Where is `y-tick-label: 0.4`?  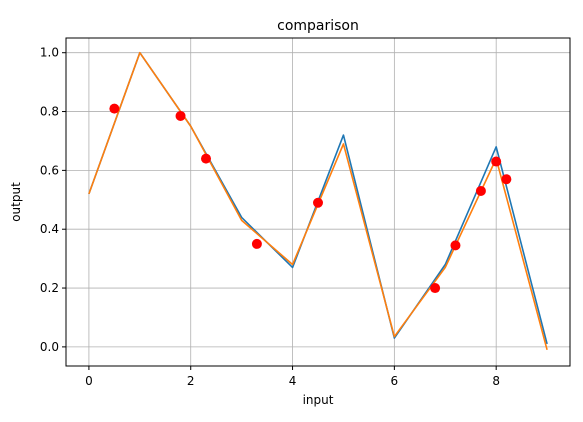
y-tick-label: 0.4 is located at coordinates (49, 229).